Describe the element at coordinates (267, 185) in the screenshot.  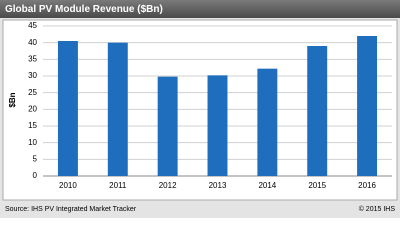
I see `x-tick-label: 2014` at that location.